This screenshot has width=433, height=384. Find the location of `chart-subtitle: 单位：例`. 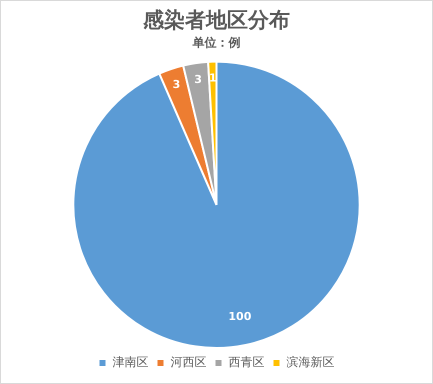

chart-subtitle: 单位：例 is located at coordinates (216, 43).